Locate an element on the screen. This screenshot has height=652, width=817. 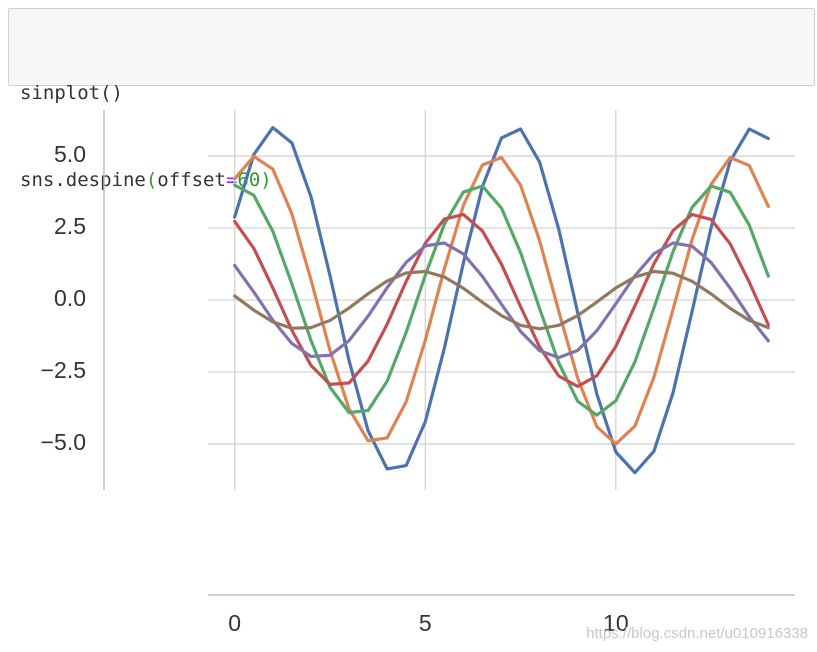
code-token: = is located at coordinates (231, 180).